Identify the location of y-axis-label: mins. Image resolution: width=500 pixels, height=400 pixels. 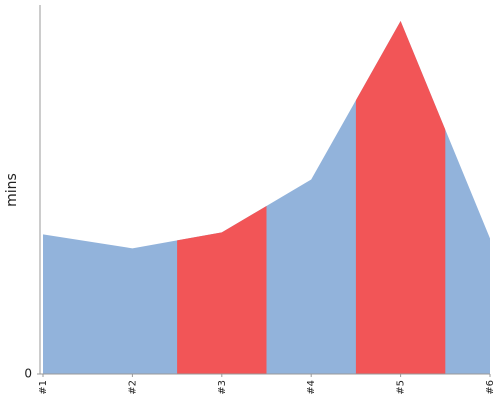
(12, 190).